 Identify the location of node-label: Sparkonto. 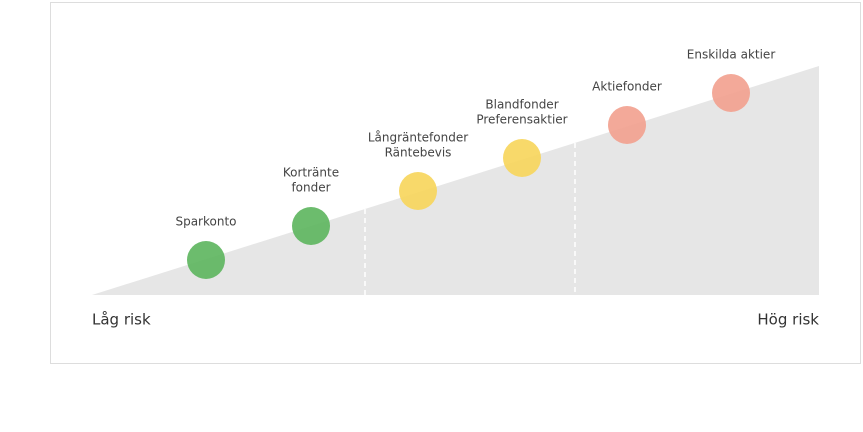
(205, 222).